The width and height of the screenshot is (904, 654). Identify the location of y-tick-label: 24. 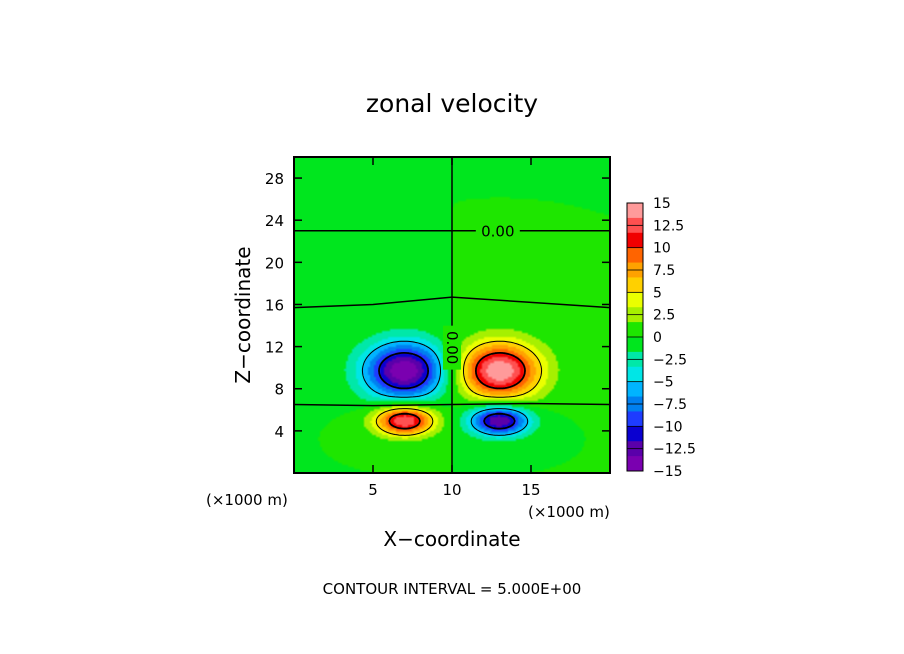
(274, 221).